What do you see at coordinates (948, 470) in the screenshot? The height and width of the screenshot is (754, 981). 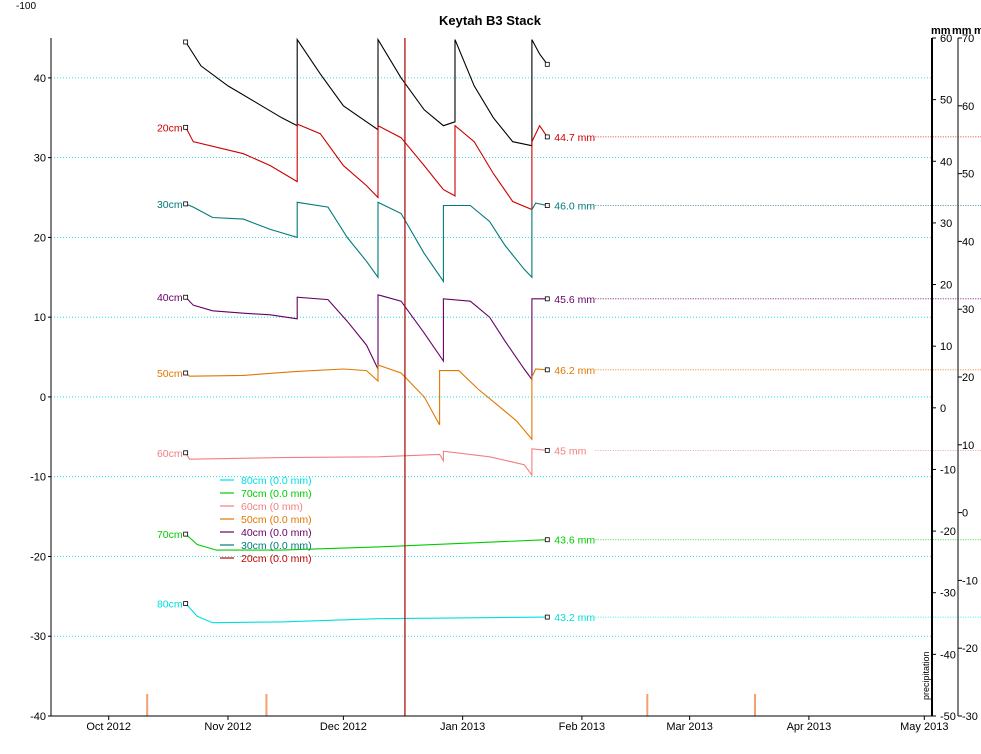 I see `right-axis-1-label: -10` at bounding box center [948, 470].